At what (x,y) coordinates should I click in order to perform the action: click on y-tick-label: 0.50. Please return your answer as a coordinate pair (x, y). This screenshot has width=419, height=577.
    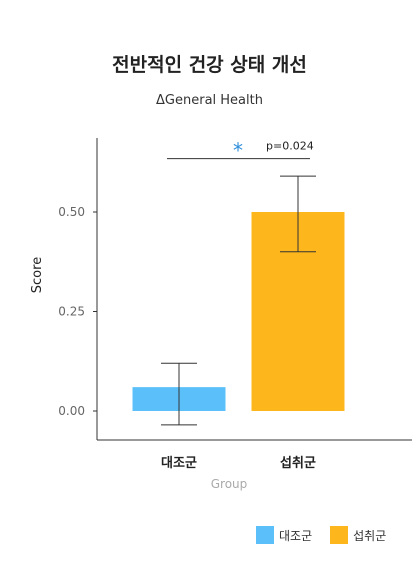
    Looking at the image, I should click on (71, 212).